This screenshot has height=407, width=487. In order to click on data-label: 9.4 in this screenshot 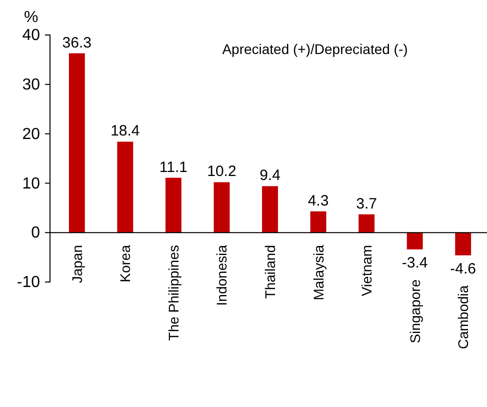, I will do `click(270, 175)`.